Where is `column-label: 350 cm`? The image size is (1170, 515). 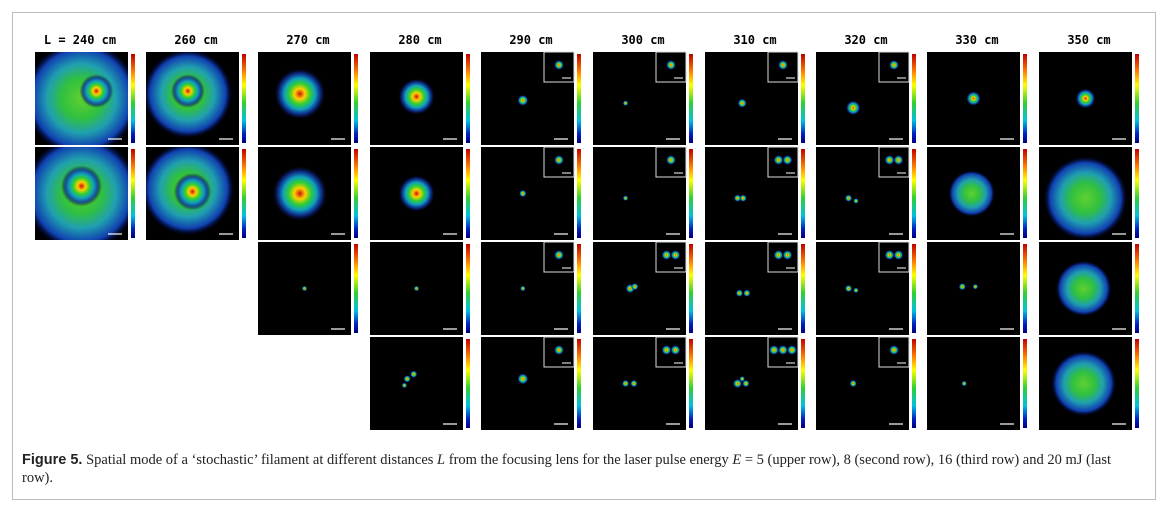 column-label: 350 cm is located at coordinates (1088, 40).